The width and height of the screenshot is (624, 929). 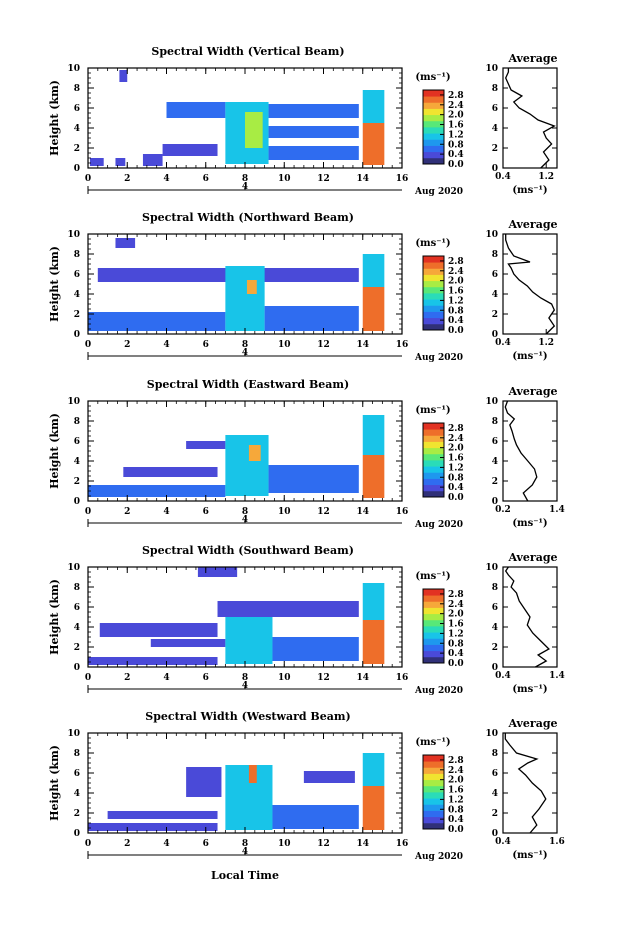 What do you see at coordinates (247, 716) in the screenshot?
I see `panel-title: Spectral Width (Westward Beam)` at bounding box center [247, 716].